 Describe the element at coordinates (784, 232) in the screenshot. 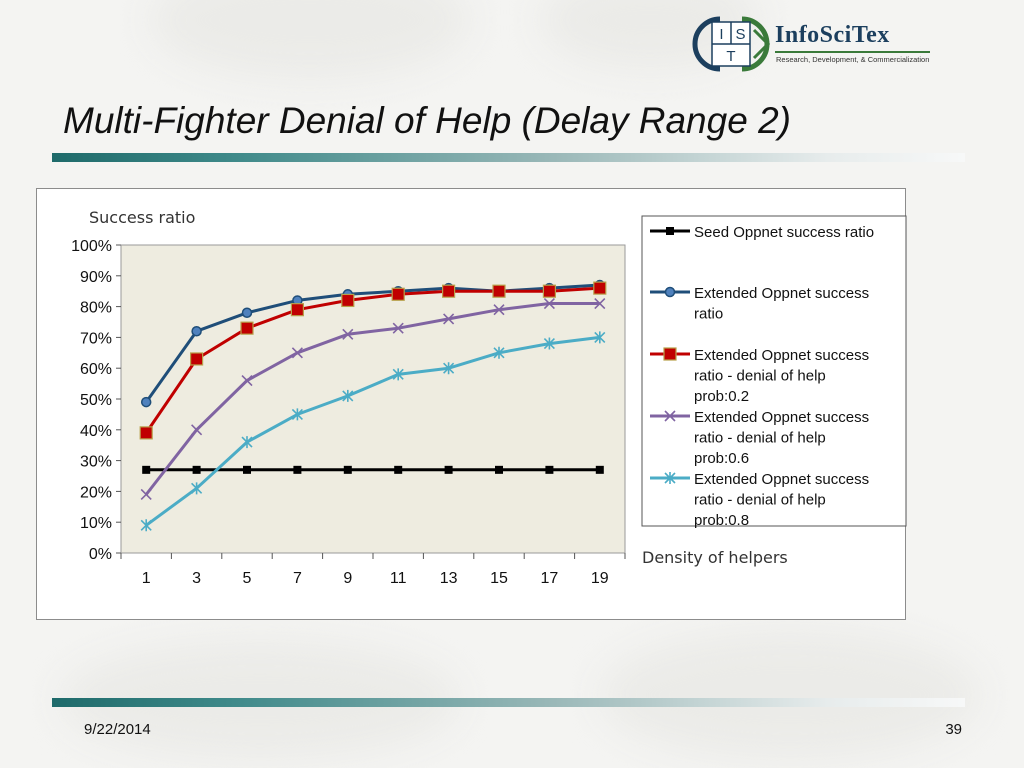

I see `legend-label: Seed Oppnet success ratio` at that location.